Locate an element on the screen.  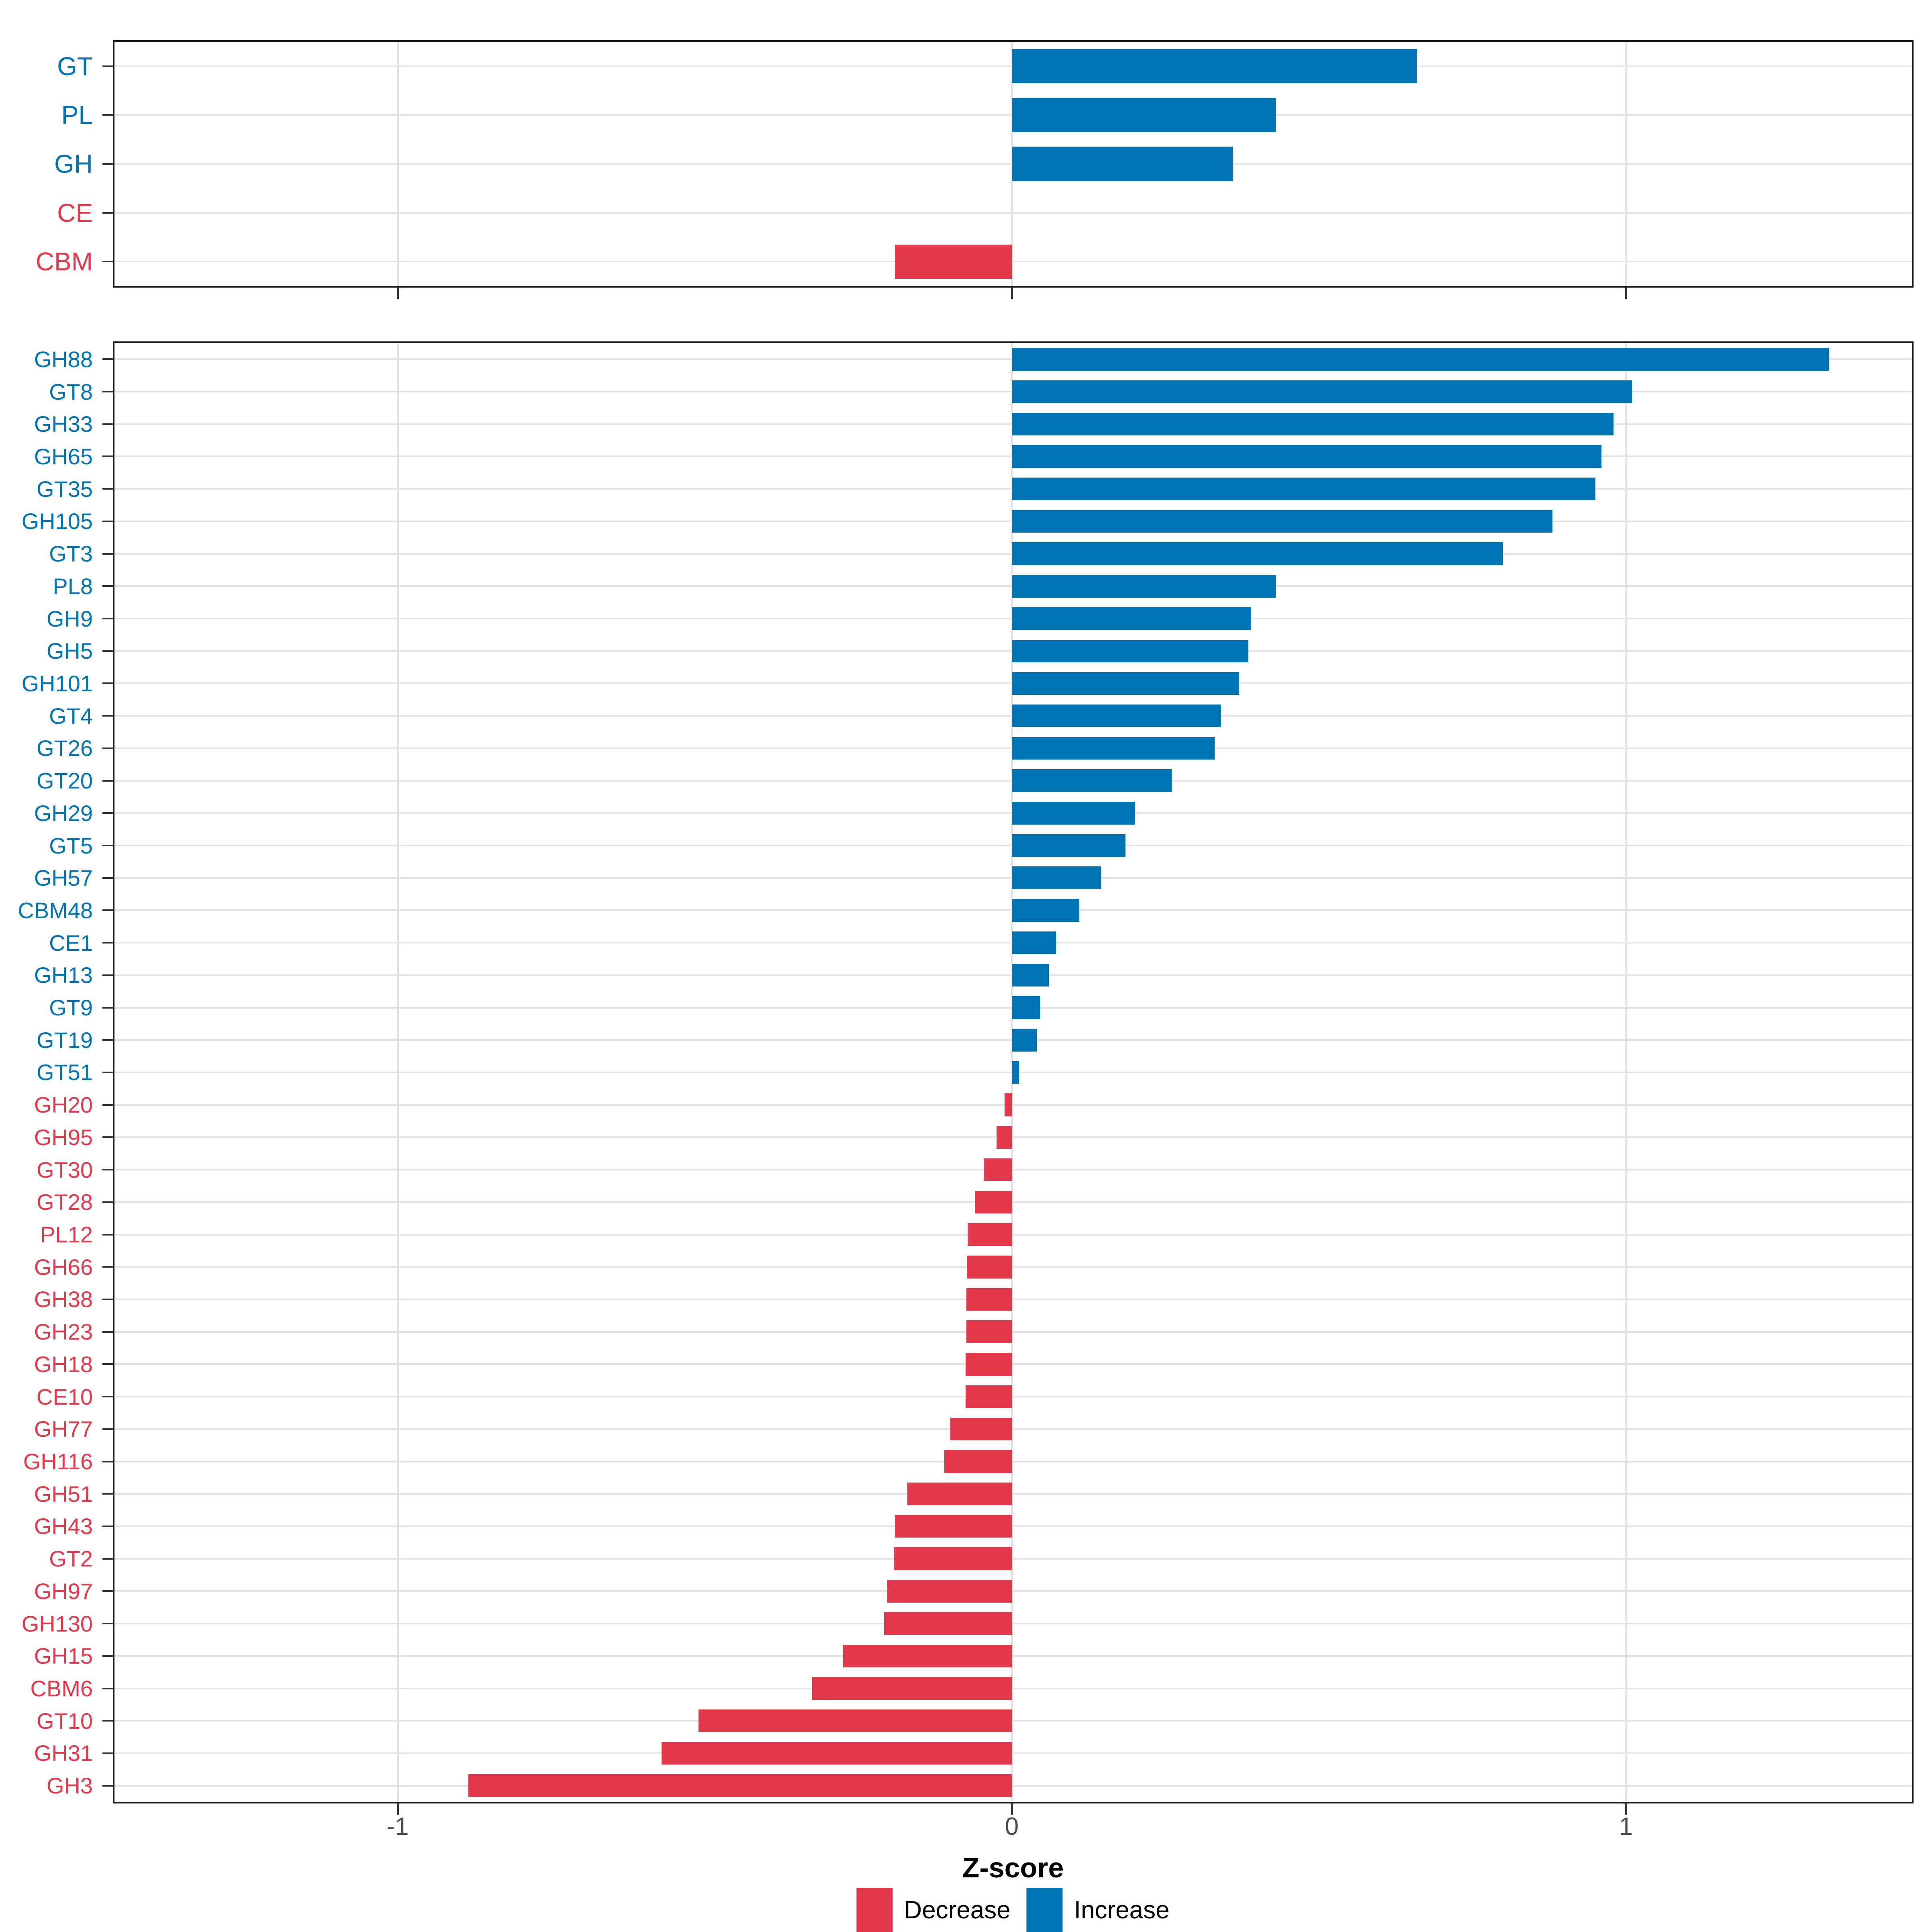
bar-GH3 is located at coordinates (740, 1786).